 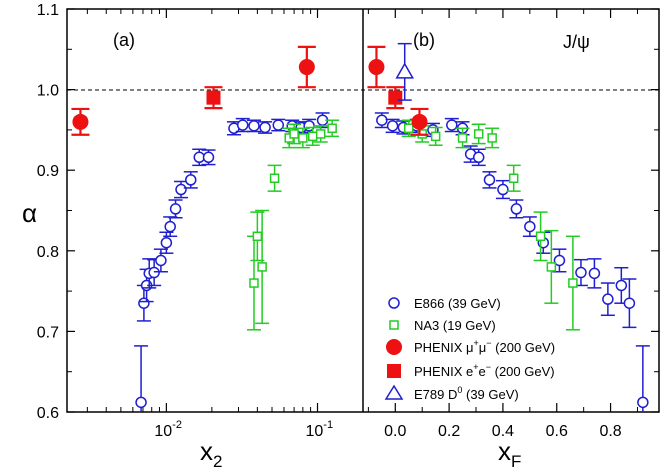 I want to click on legend-ee-prefix: PHENIX e, so click(x=443, y=371).